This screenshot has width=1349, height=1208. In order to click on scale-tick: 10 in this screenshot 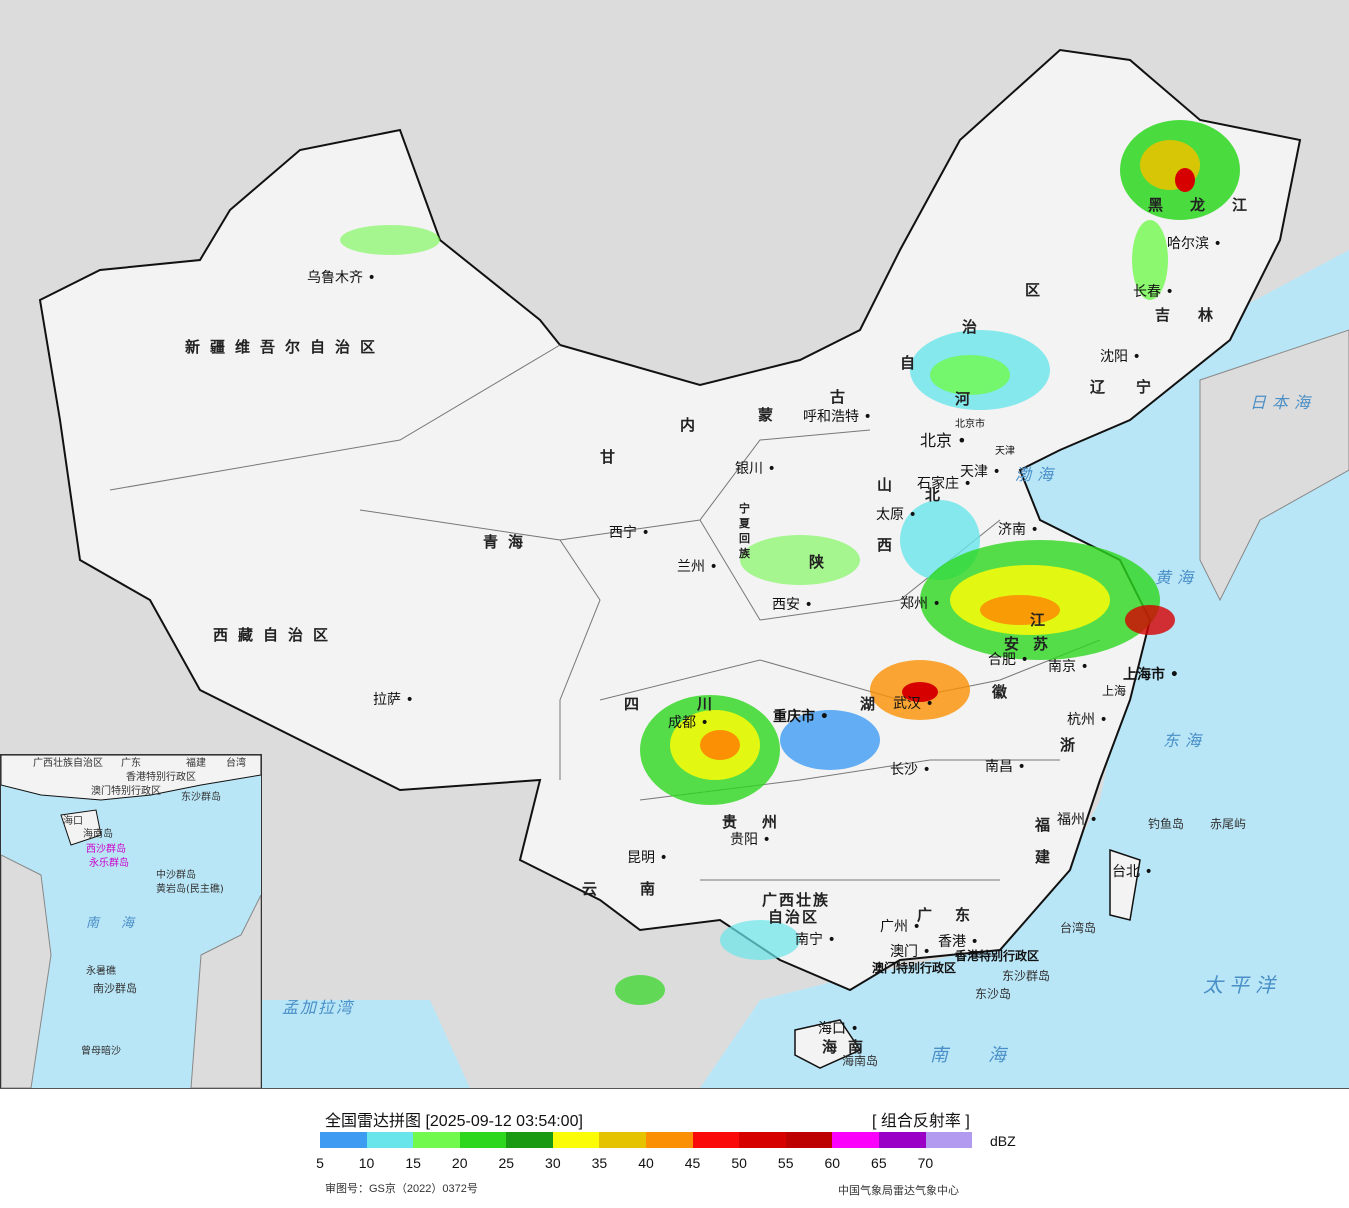, I will do `click(366, 1163)`.